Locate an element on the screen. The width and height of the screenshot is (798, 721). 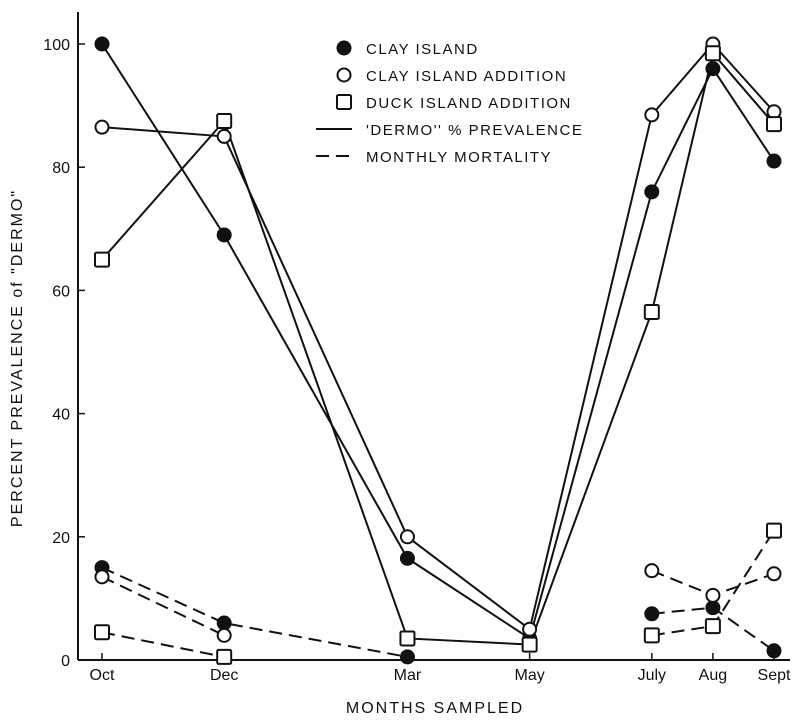
y-tick-label: 20 is located at coordinates (61, 538).